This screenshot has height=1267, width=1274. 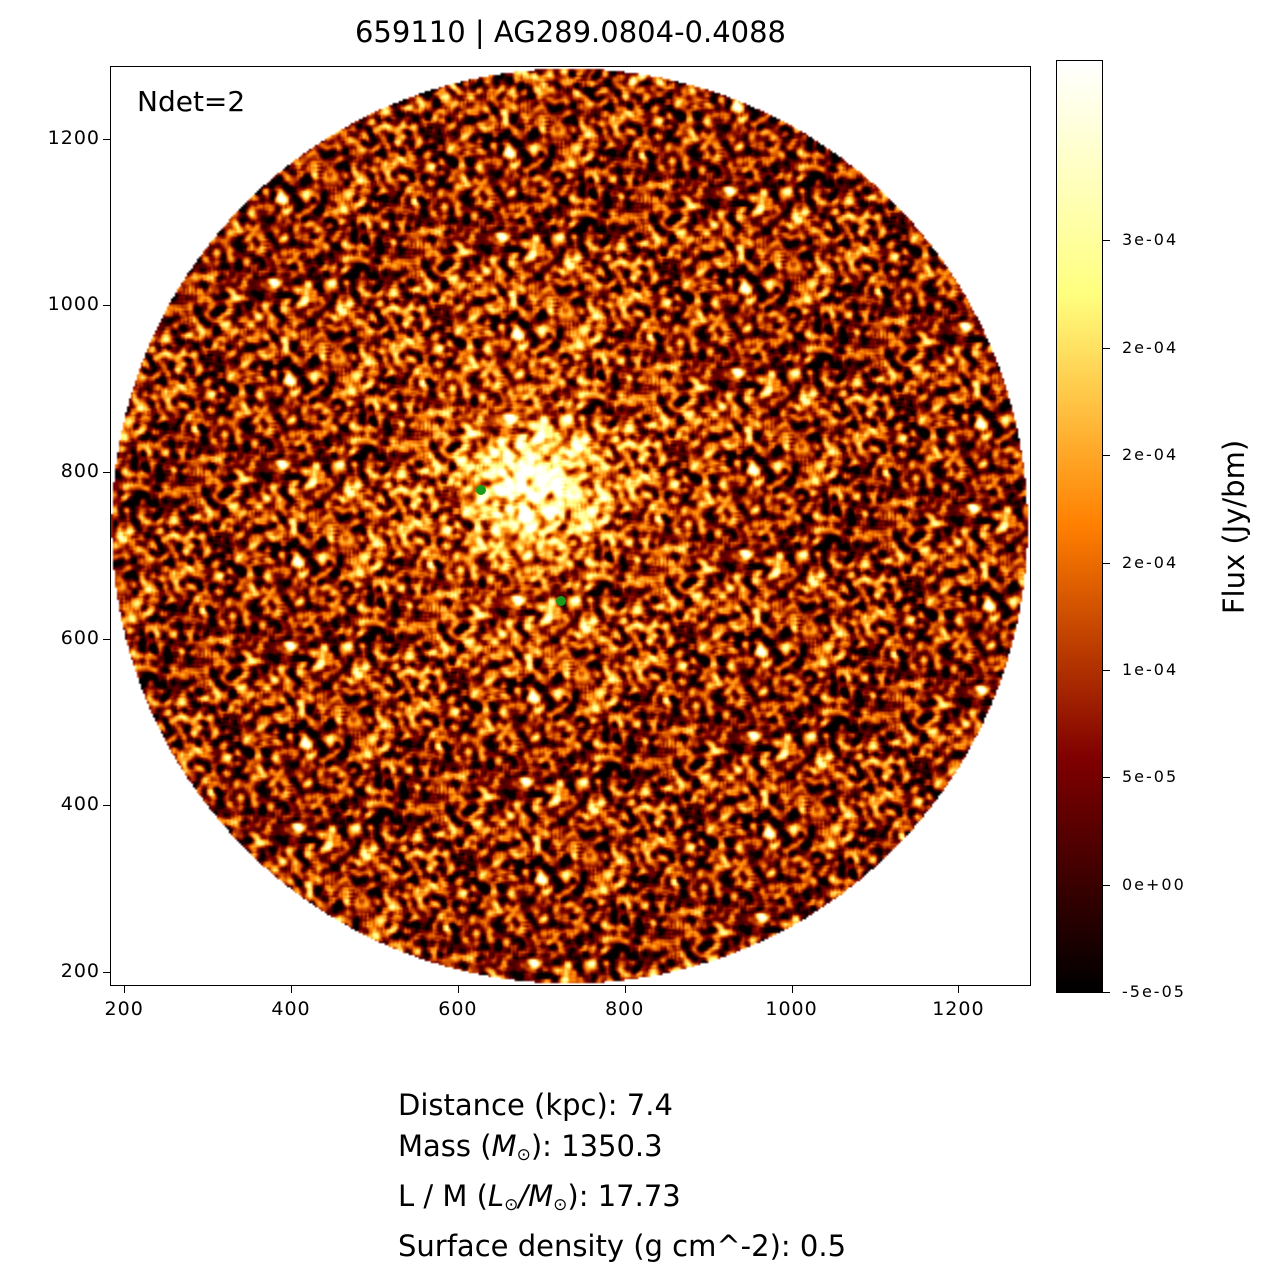 I want to click on lm-prefix: L / M (, so click(x=443, y=1196).